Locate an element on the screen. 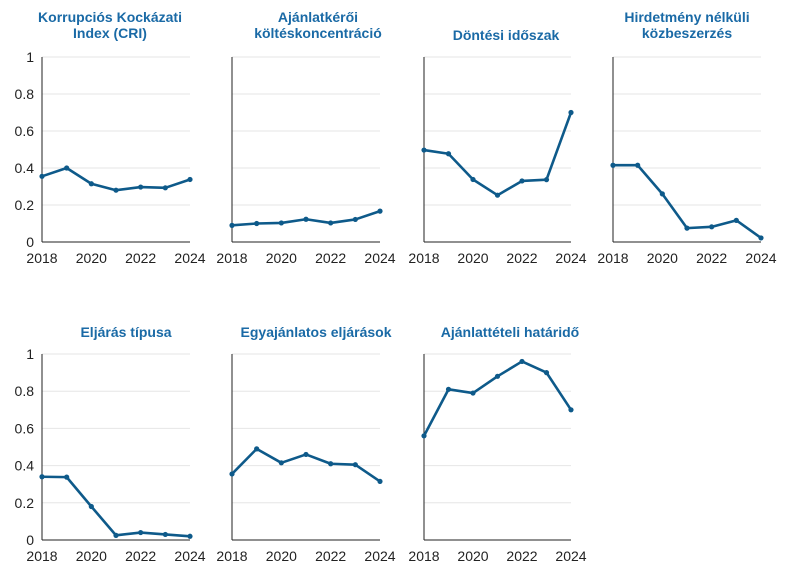  chart-panel-7: 2018 2020 2022 2024 Ajánlattételi határidő is located at coordinates (497, 444).